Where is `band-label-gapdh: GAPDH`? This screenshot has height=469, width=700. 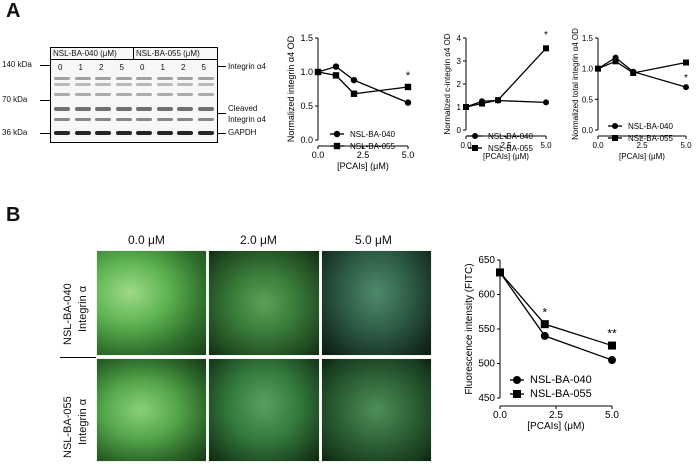 band-label-gapdh: GAPDH is located at coordinates (242, 132).